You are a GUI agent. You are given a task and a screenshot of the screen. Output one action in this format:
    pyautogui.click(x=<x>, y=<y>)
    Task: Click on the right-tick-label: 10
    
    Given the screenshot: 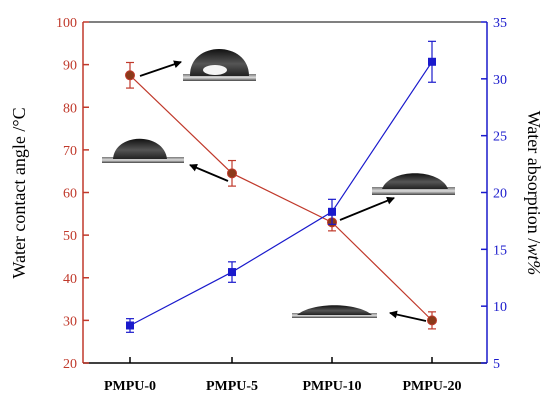 What is the action you would take?
    pyautogui.click(x=500, y=307)
    